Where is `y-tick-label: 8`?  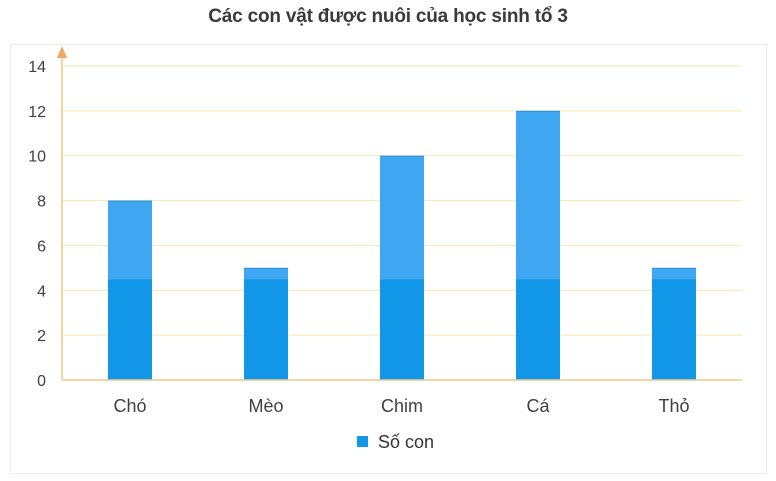
y-tick-label: 8 is located at coordinates (41, 202).